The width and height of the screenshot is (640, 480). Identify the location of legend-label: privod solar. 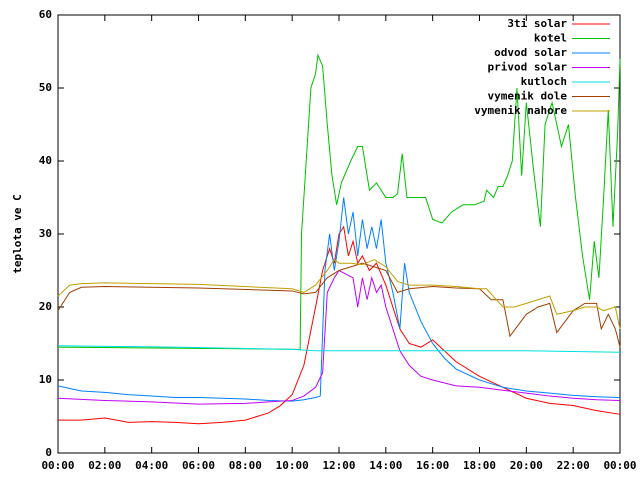
(528, 67).